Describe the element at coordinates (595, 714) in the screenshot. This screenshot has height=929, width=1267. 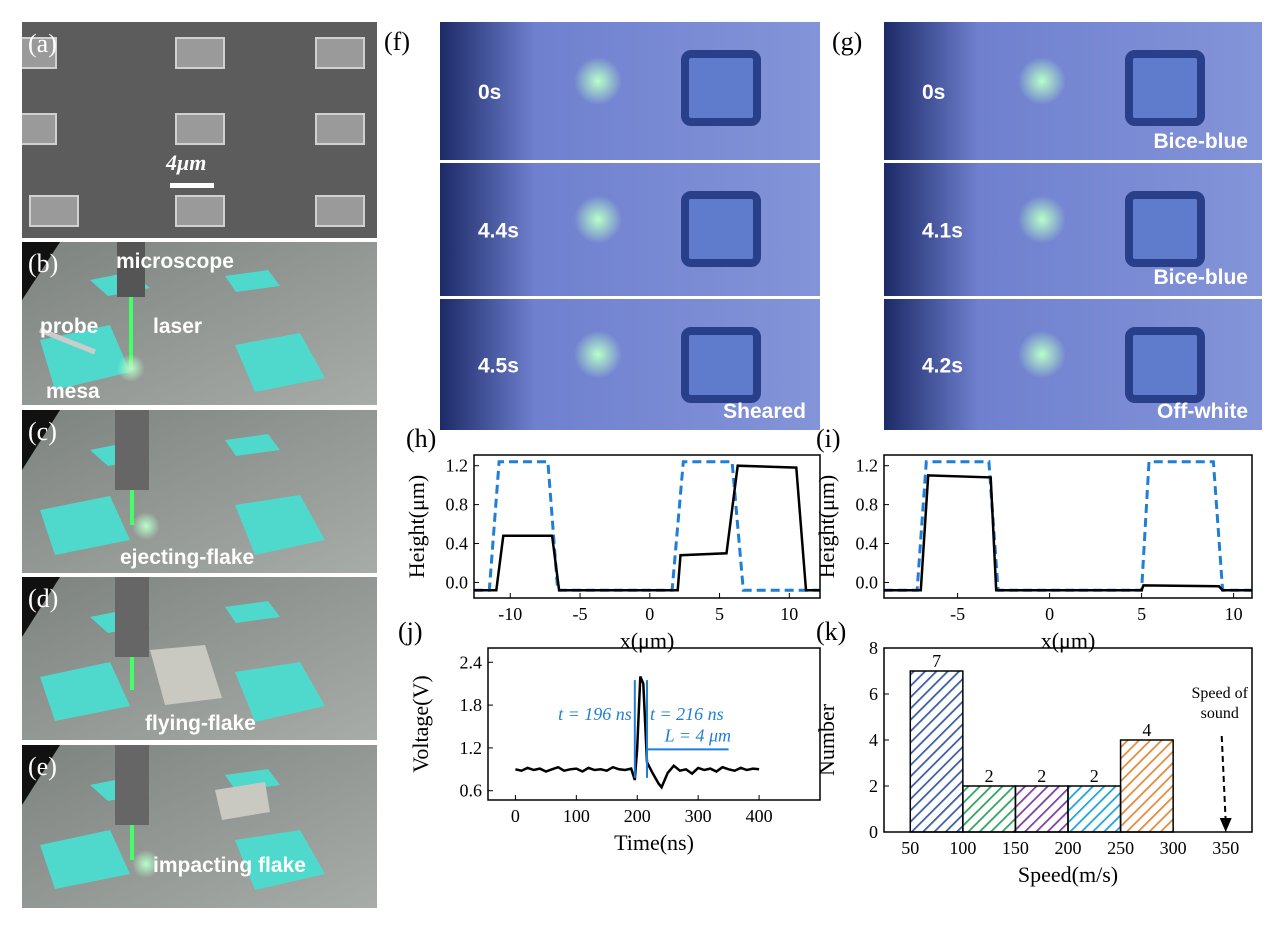
I see `annotation: t = 196 ns` at that location.